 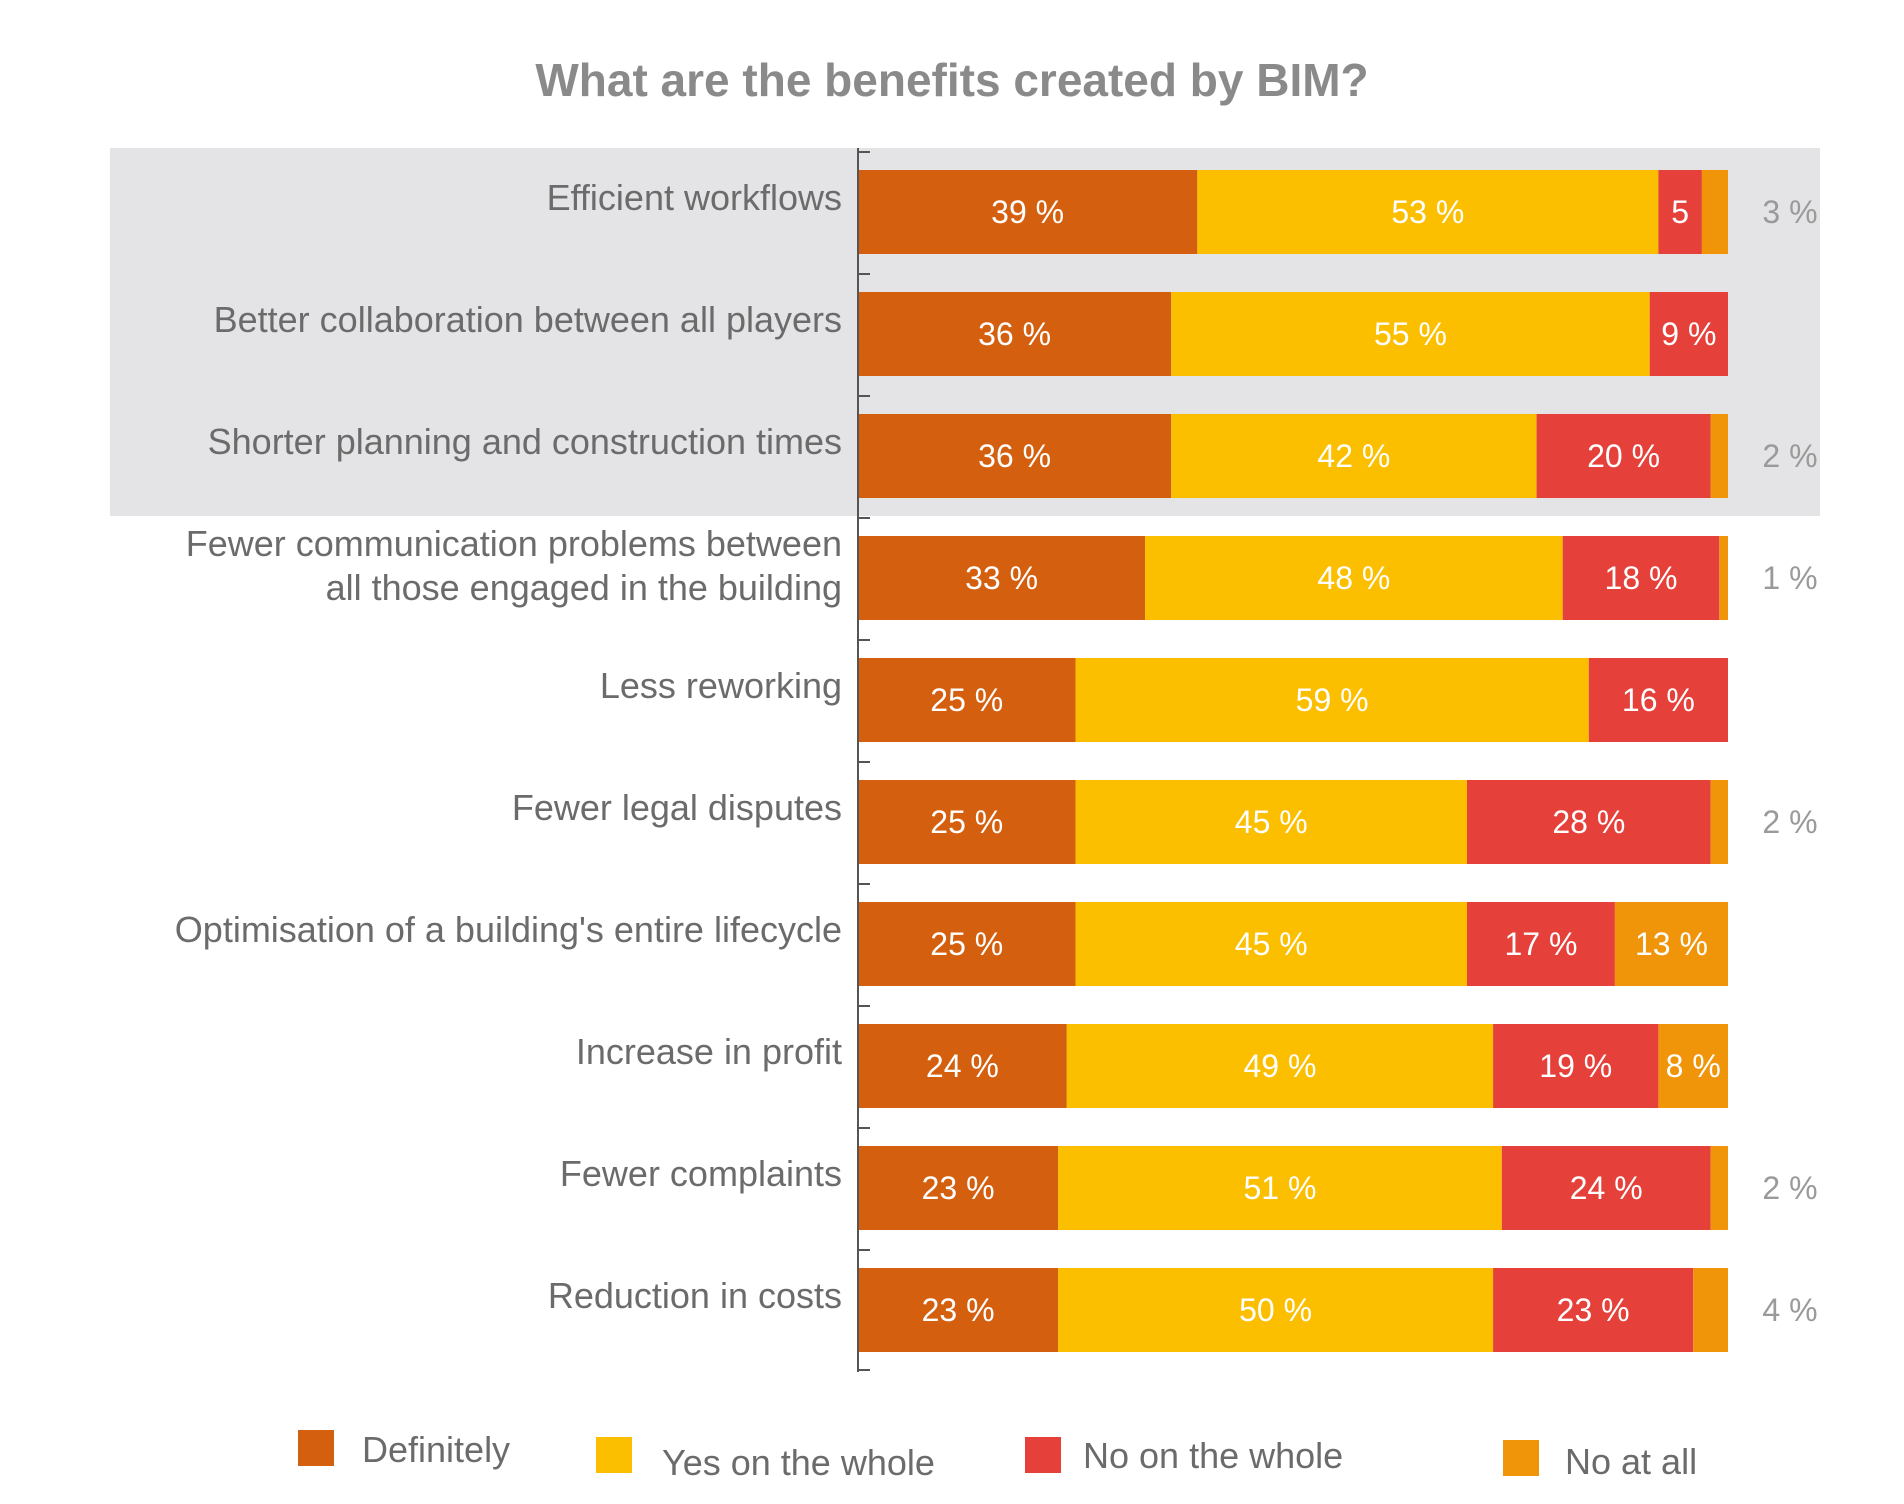 I want to click on bar-row: Efficient workflows 39 % 53 % 5 3 %, so click(x=1182, y=212).